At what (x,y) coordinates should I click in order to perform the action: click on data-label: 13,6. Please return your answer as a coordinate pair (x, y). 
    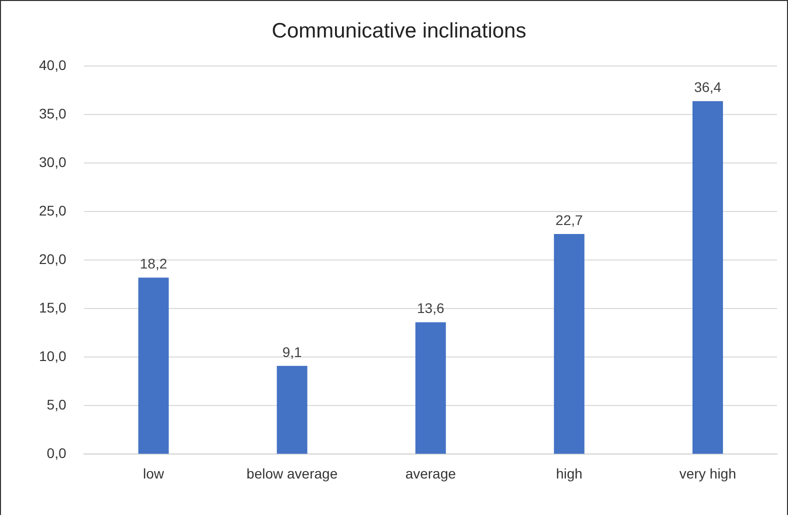
    Looking at the image, I should click on (430, 308).